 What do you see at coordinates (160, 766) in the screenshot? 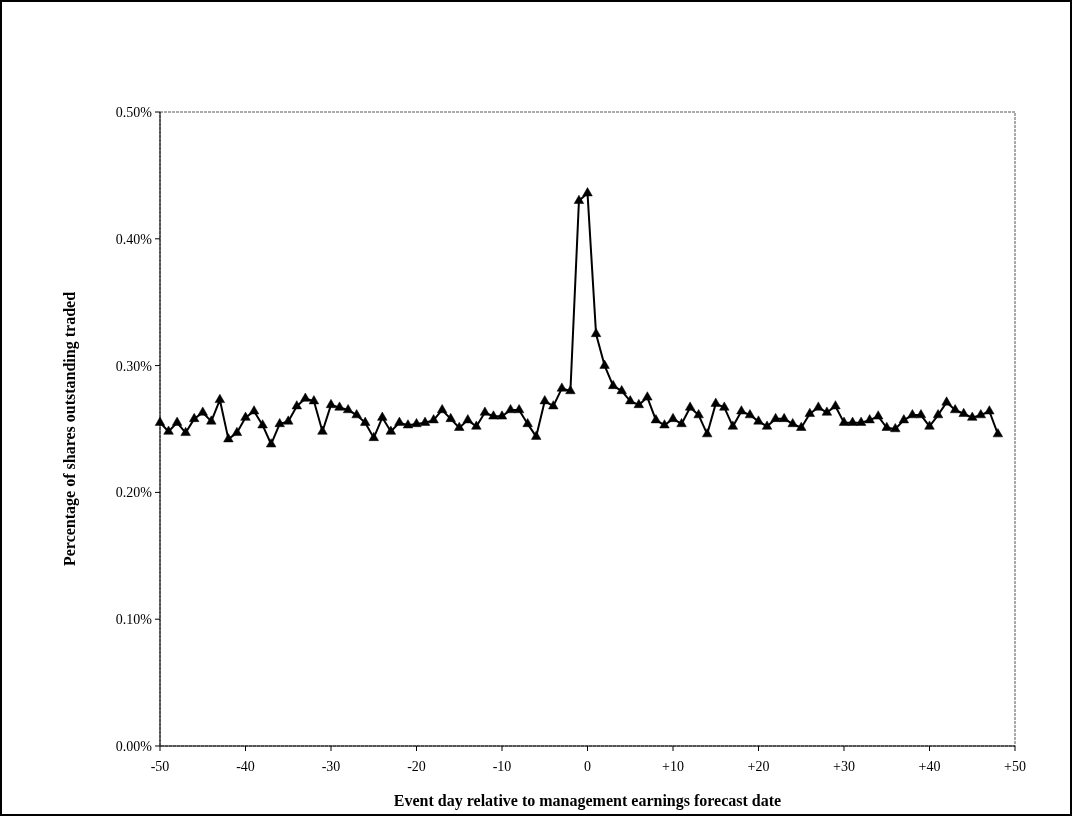
I see `x-tick-label: -50` at bounding box center [160, 766].